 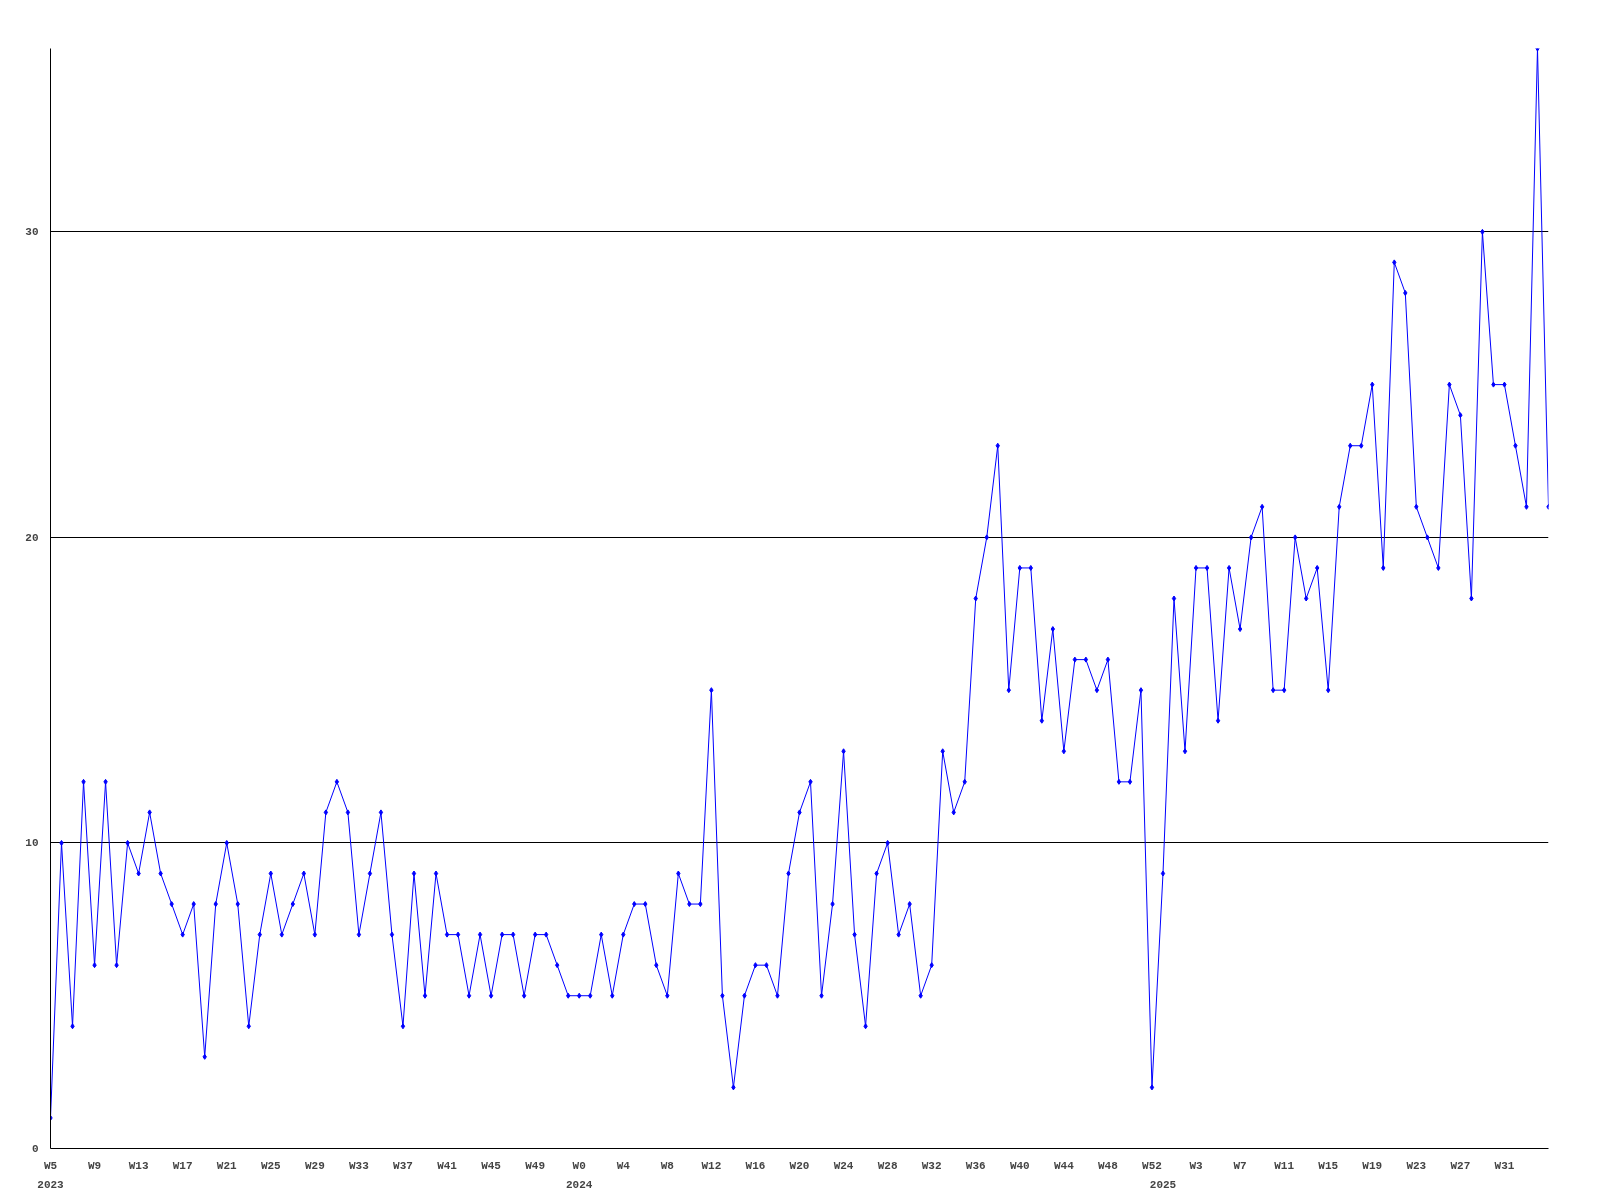 What do you see at coordinates (887, 1165) in the screenshot?
I see `x-tick-label: W28` at bounding box center [887, 1165].